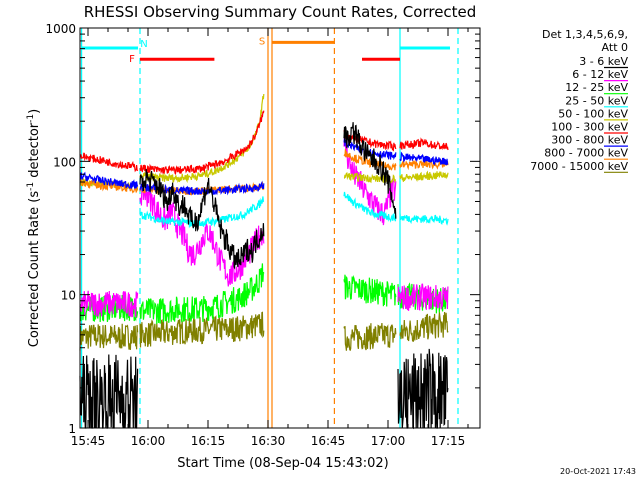 The width and height of the screenshot is (640, 480). Describe the element at coordinates (208, 441) in the screenshot. I see `x-tick-label: 16:15` at that location.